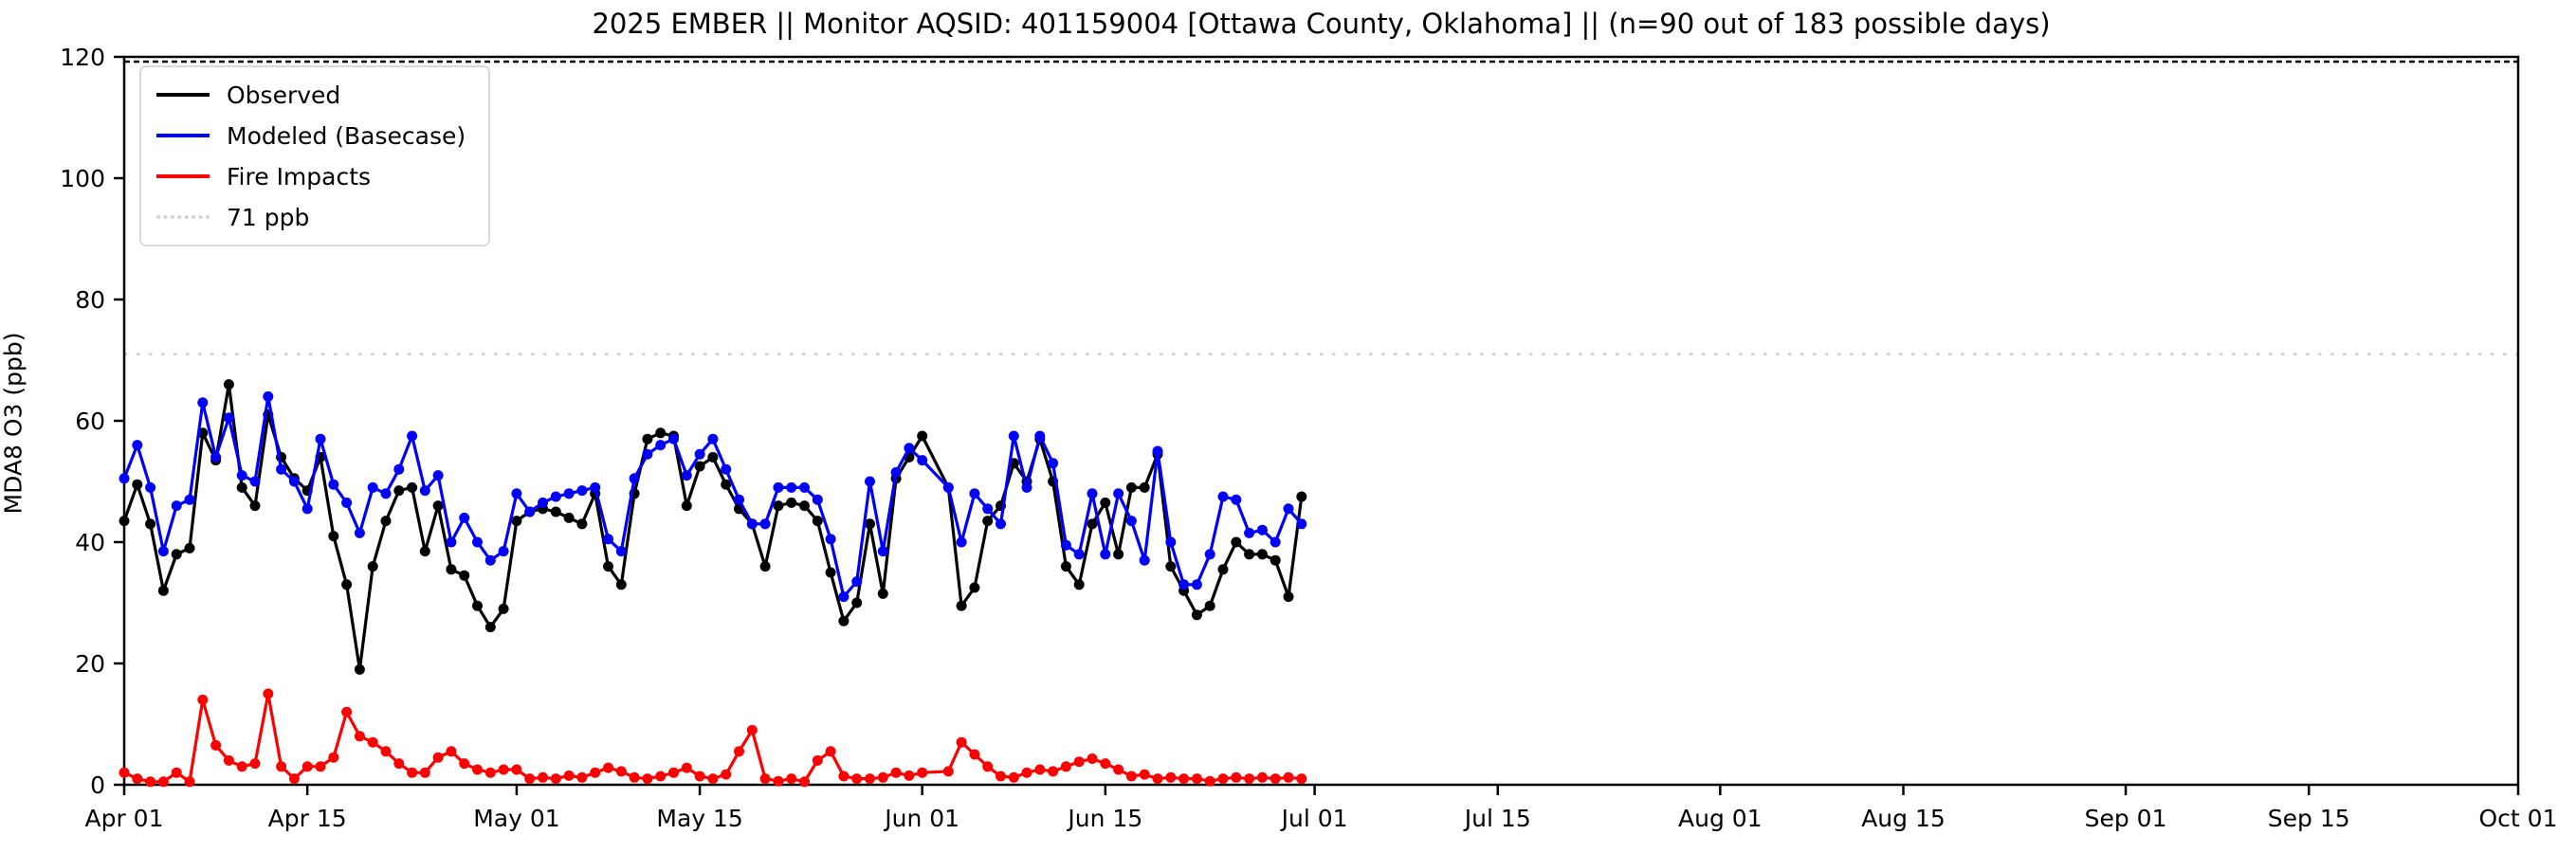  I want to click on legend-item-fire: Fire Impacts, so click(311, 176).